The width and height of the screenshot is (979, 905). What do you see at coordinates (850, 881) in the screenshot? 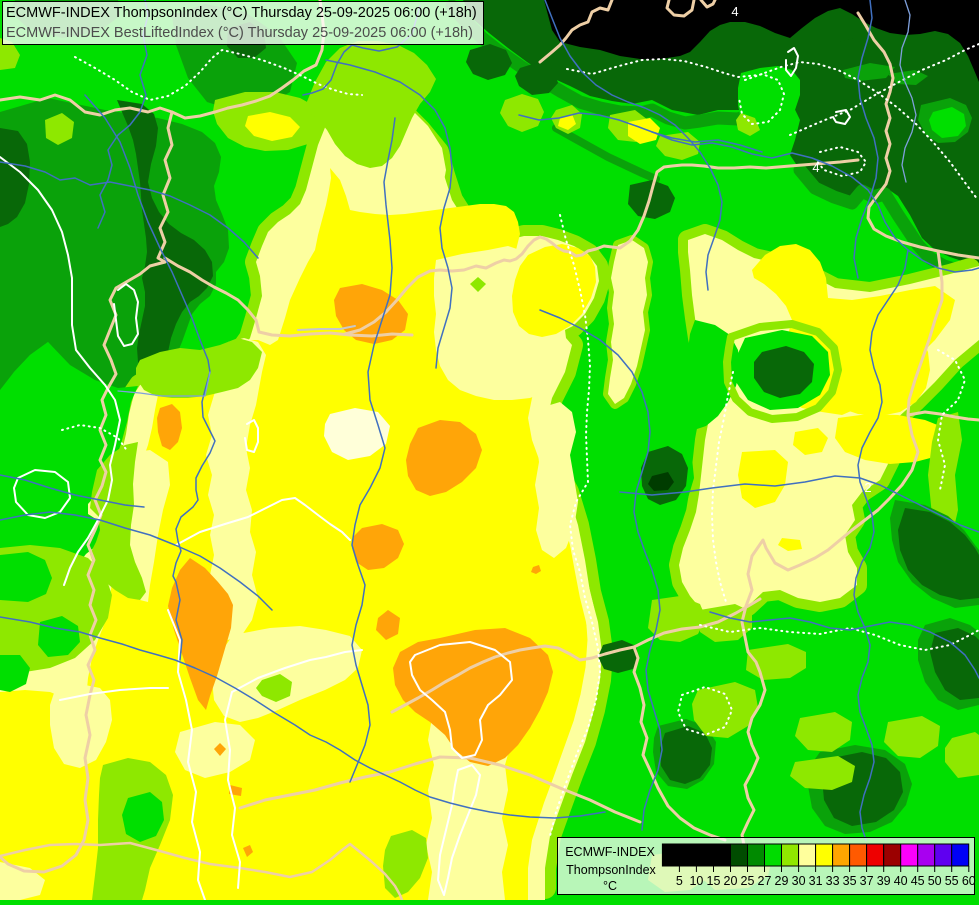
I see `svg-text: 35` at bounding box center [850, 881].